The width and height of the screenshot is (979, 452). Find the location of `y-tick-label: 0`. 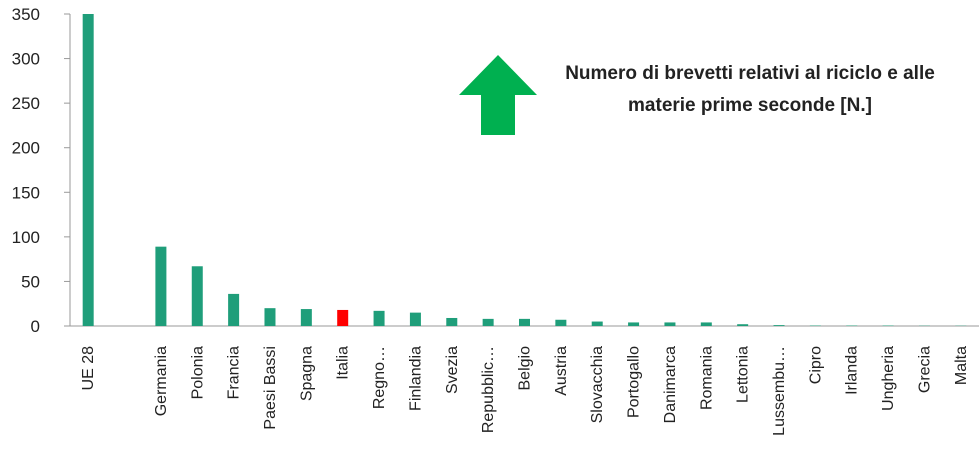

y-tick-label: 0 is located at coordinates (35, 326).